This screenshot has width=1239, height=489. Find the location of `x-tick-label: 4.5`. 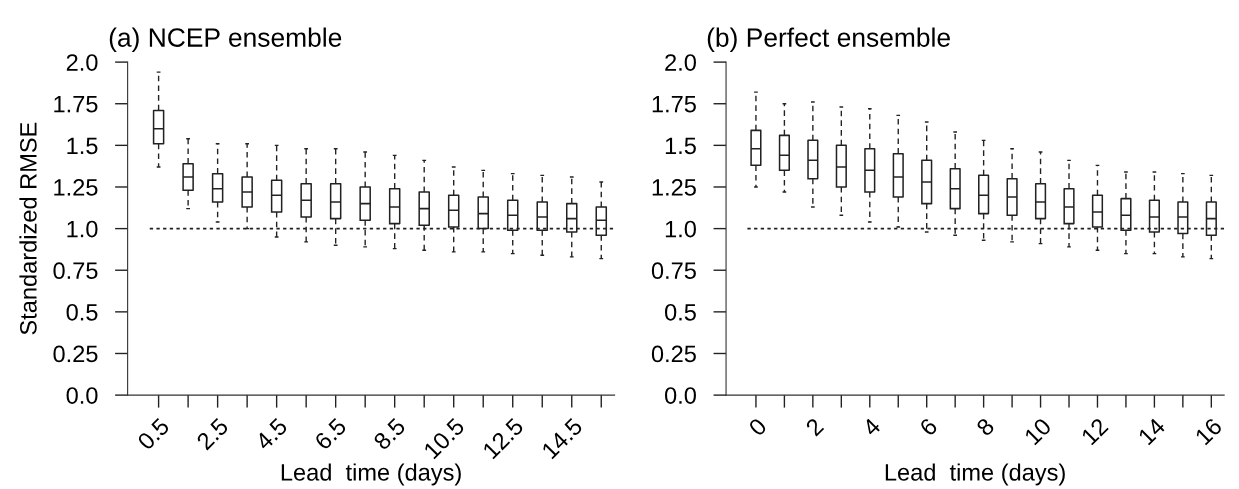

x-tick-label: 4.5 is located at coordinates (271, 434).